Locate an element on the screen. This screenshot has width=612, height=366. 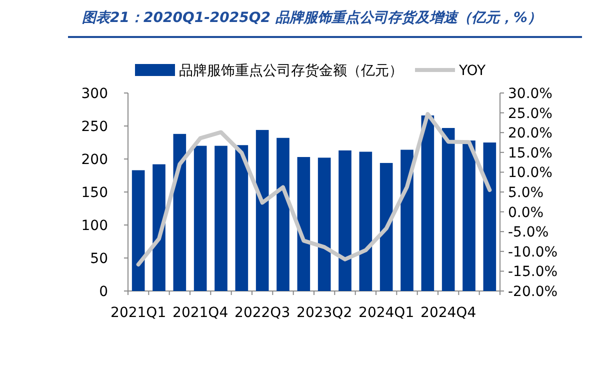
y2-tick-label: -15.0% is located at coordinates (533, 272).